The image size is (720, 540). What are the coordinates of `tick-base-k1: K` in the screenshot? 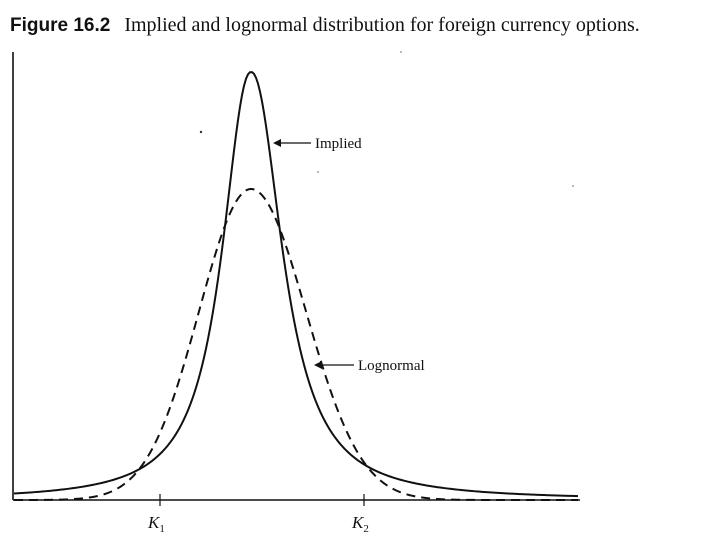 It's located at (154, 522).